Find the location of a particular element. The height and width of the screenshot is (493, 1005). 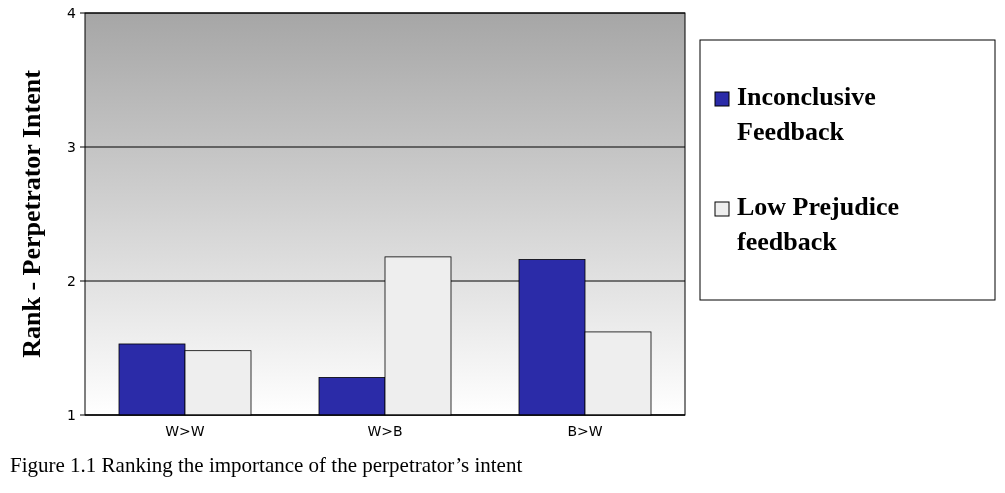

y-axis-title: Rank - Perpetrator Intent is located at coordinates (31, 213).